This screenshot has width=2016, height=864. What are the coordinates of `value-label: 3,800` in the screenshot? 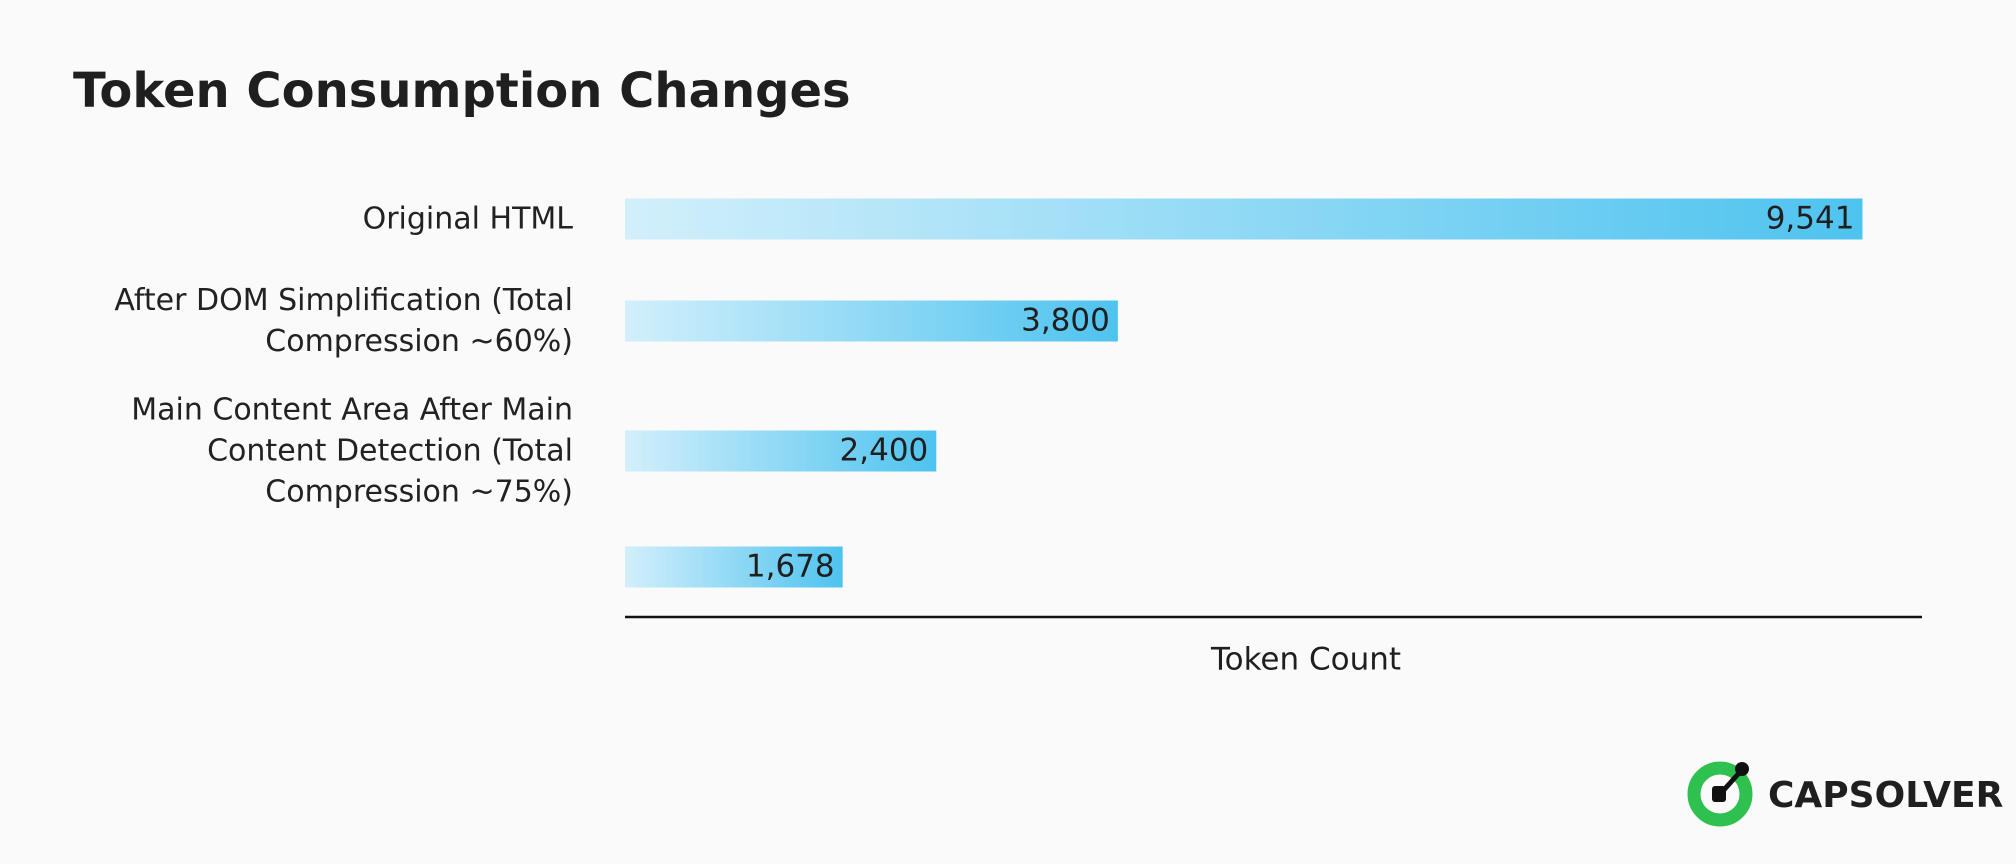 It's located at (1065, 321).